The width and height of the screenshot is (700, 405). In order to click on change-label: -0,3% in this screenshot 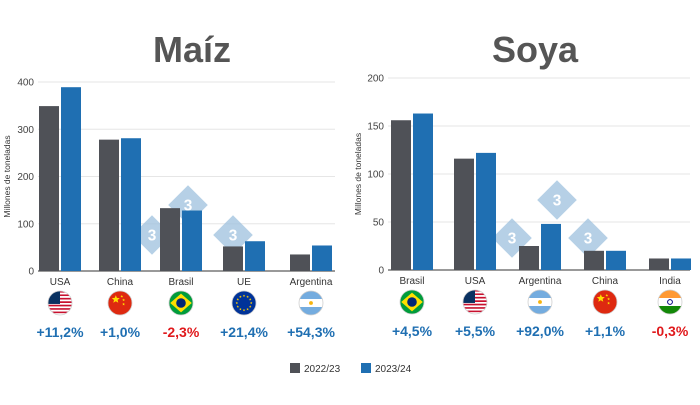, I will do `click(670, 331)`.